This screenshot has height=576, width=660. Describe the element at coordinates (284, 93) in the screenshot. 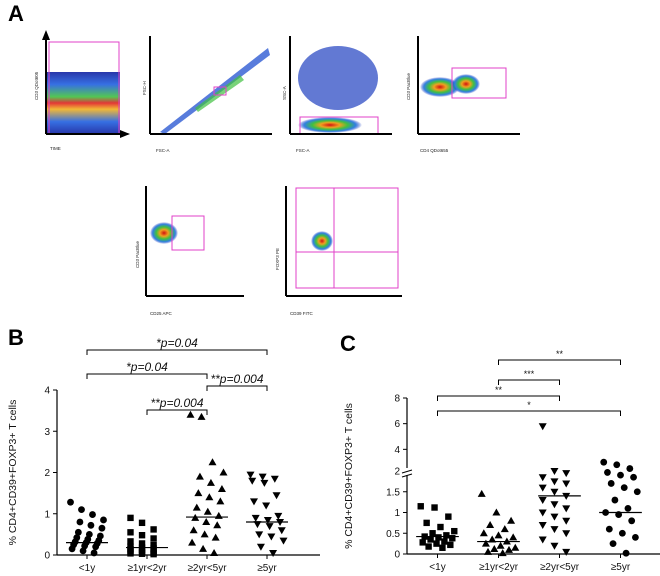

I see `facs-ylabel: SSC-A` at that location.